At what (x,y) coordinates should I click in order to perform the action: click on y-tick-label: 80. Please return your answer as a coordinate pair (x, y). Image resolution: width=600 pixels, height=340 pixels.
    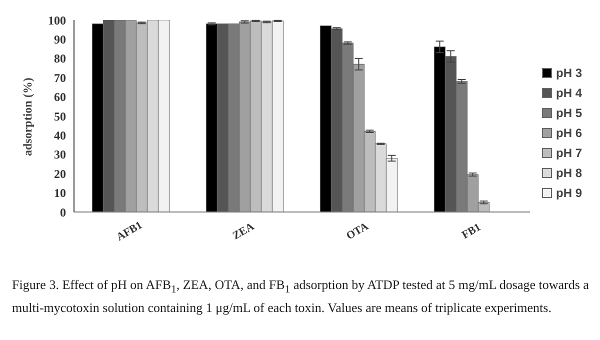
    Looking at the image, I should click on (60, 59).